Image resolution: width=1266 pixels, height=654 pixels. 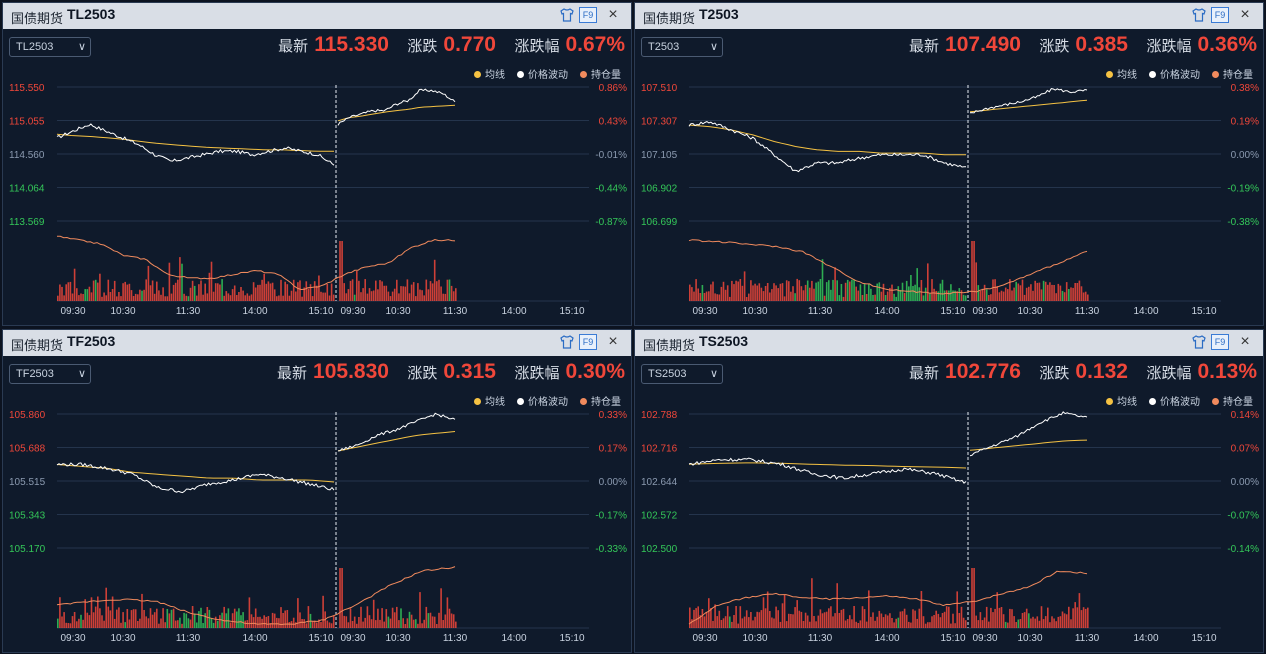 What do you see at coordinates (50, 374) in the screenshot?
I see `contract-select: TF2503 ∨` at bounding box center [50, 374].